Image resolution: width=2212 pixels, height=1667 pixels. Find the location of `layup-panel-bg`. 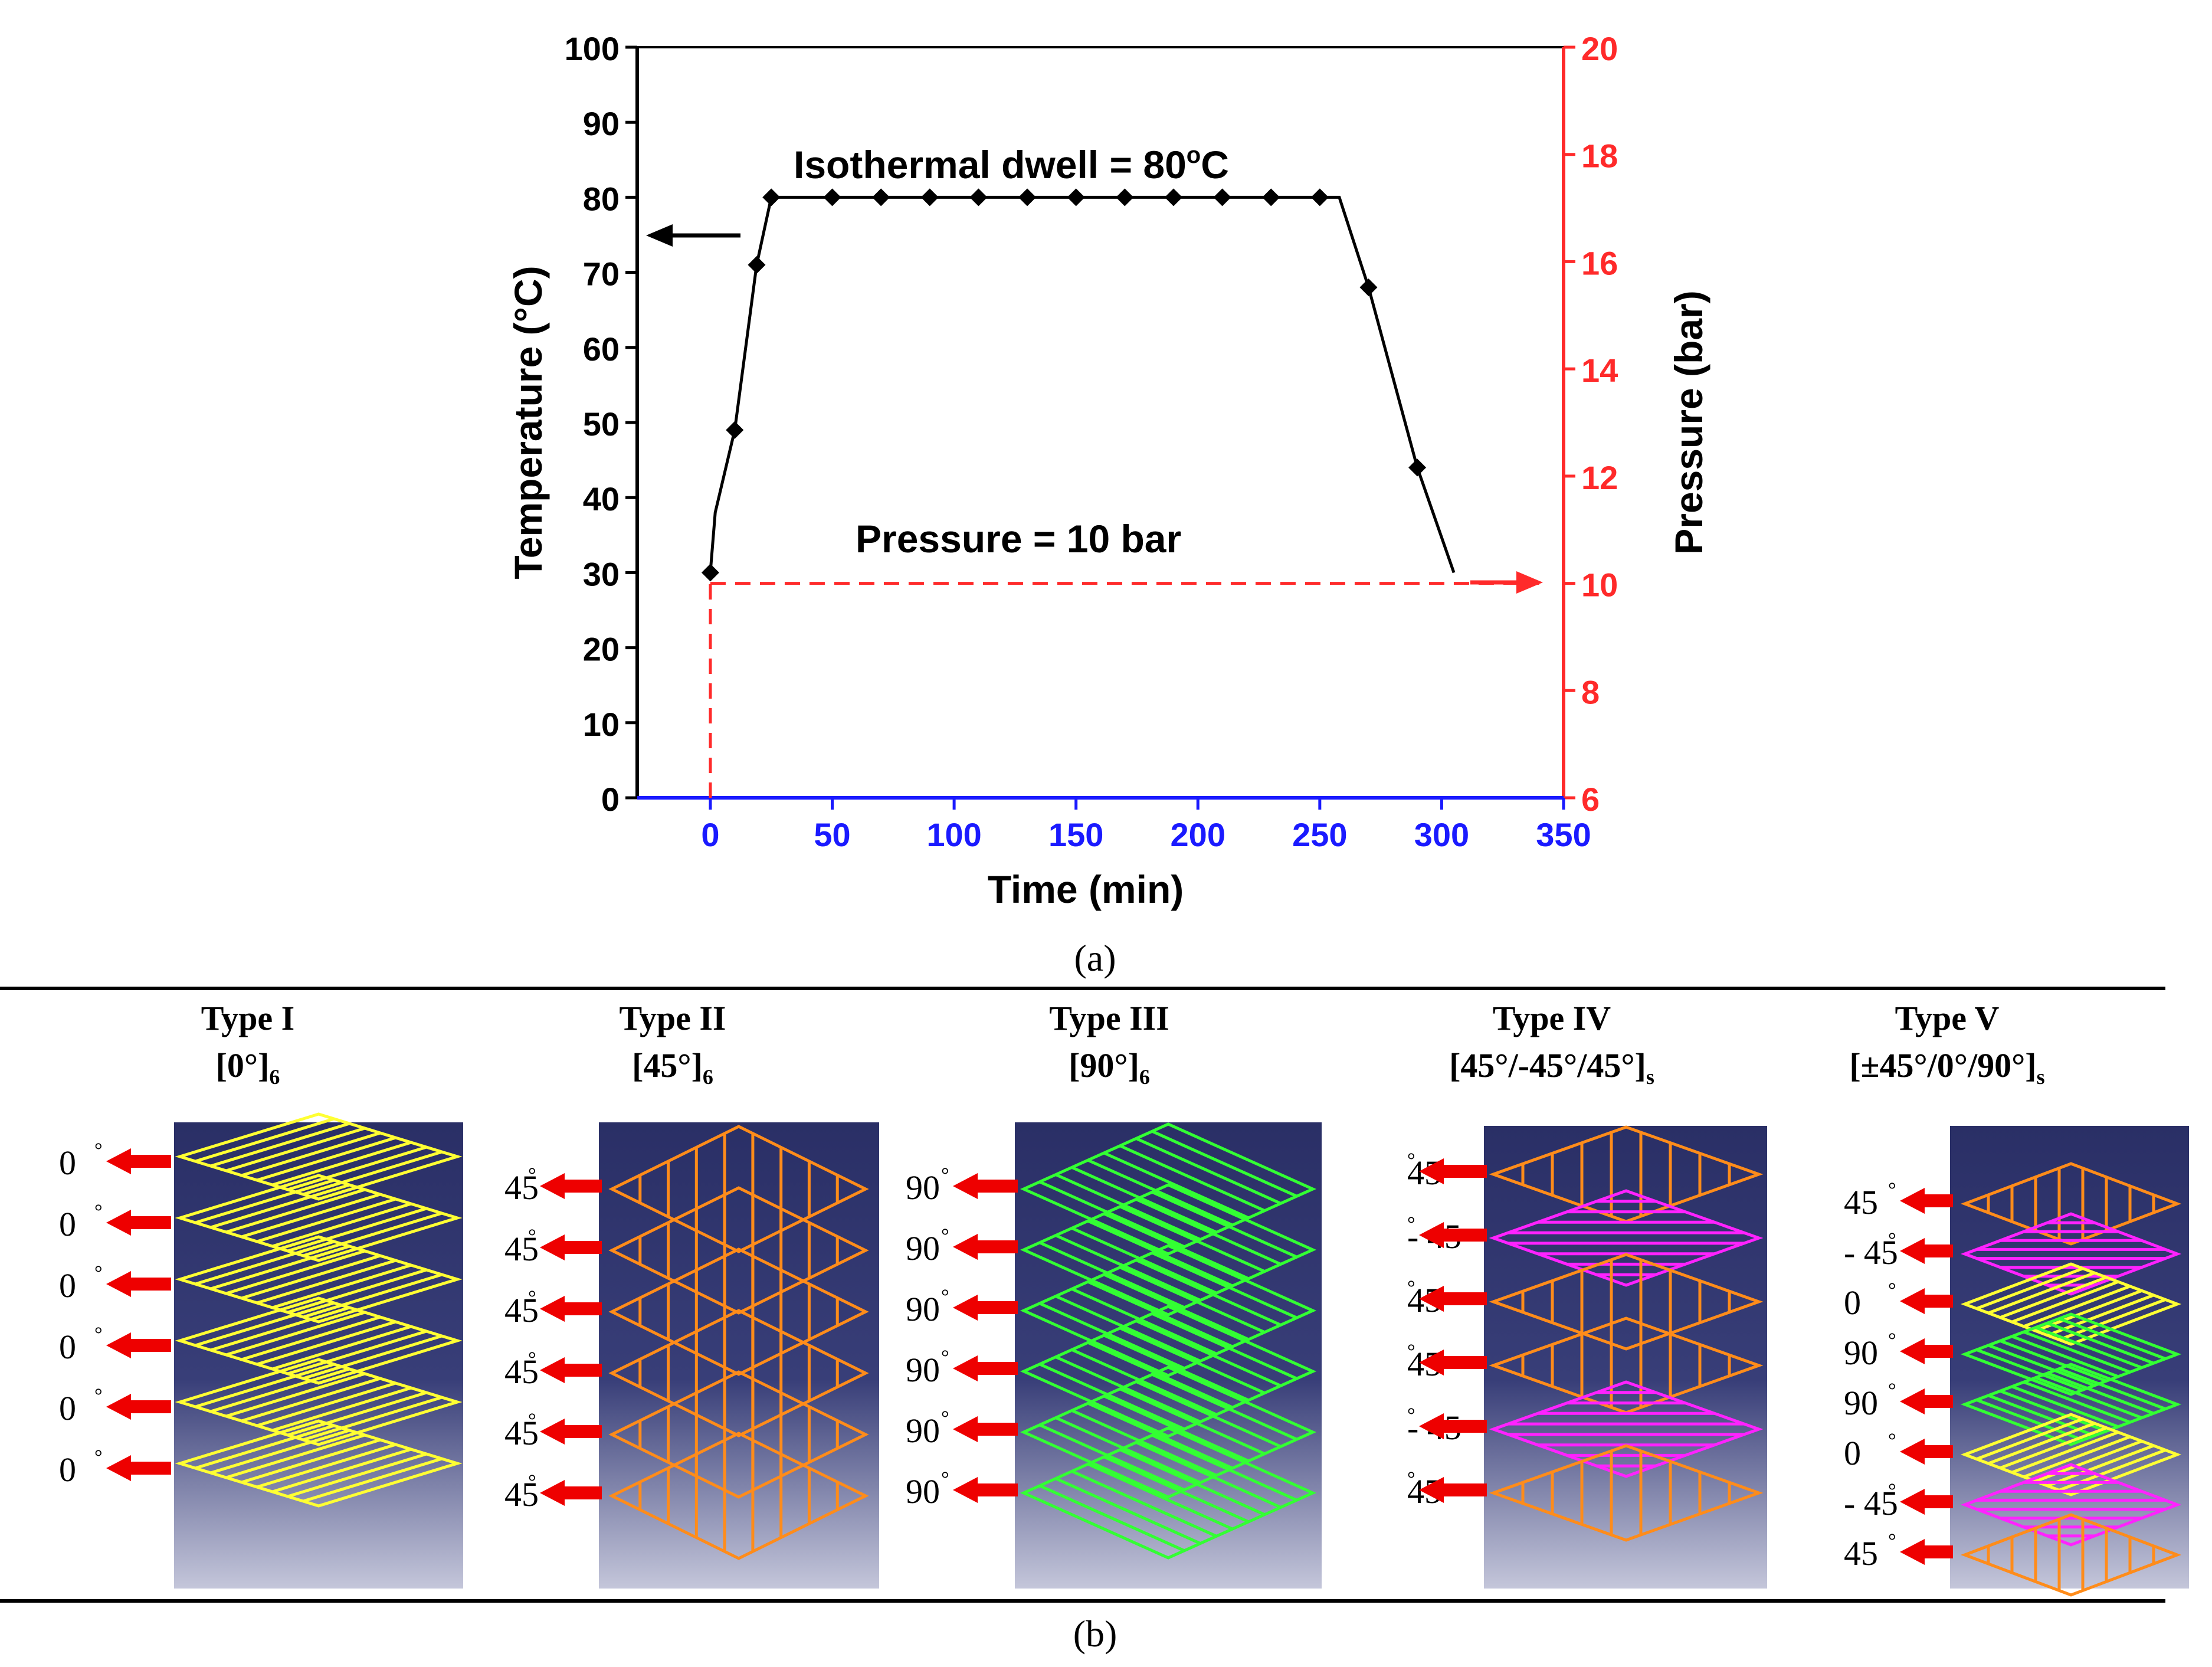

layup-panel-bg is located at coordinates (1625, 1357).